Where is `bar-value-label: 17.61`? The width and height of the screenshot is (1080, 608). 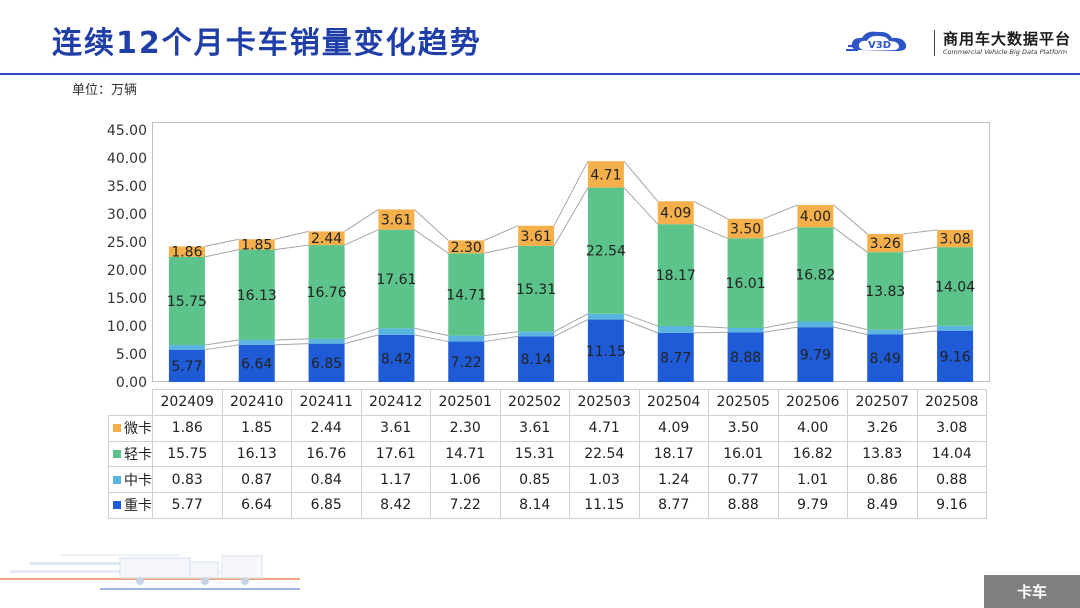 bar-value-label: 17.61 is located at coordinates (396, 280).